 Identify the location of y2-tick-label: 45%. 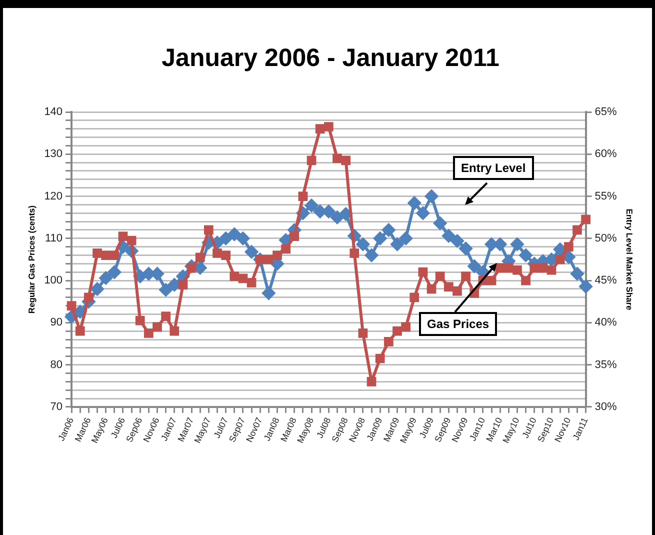
(606, 280).